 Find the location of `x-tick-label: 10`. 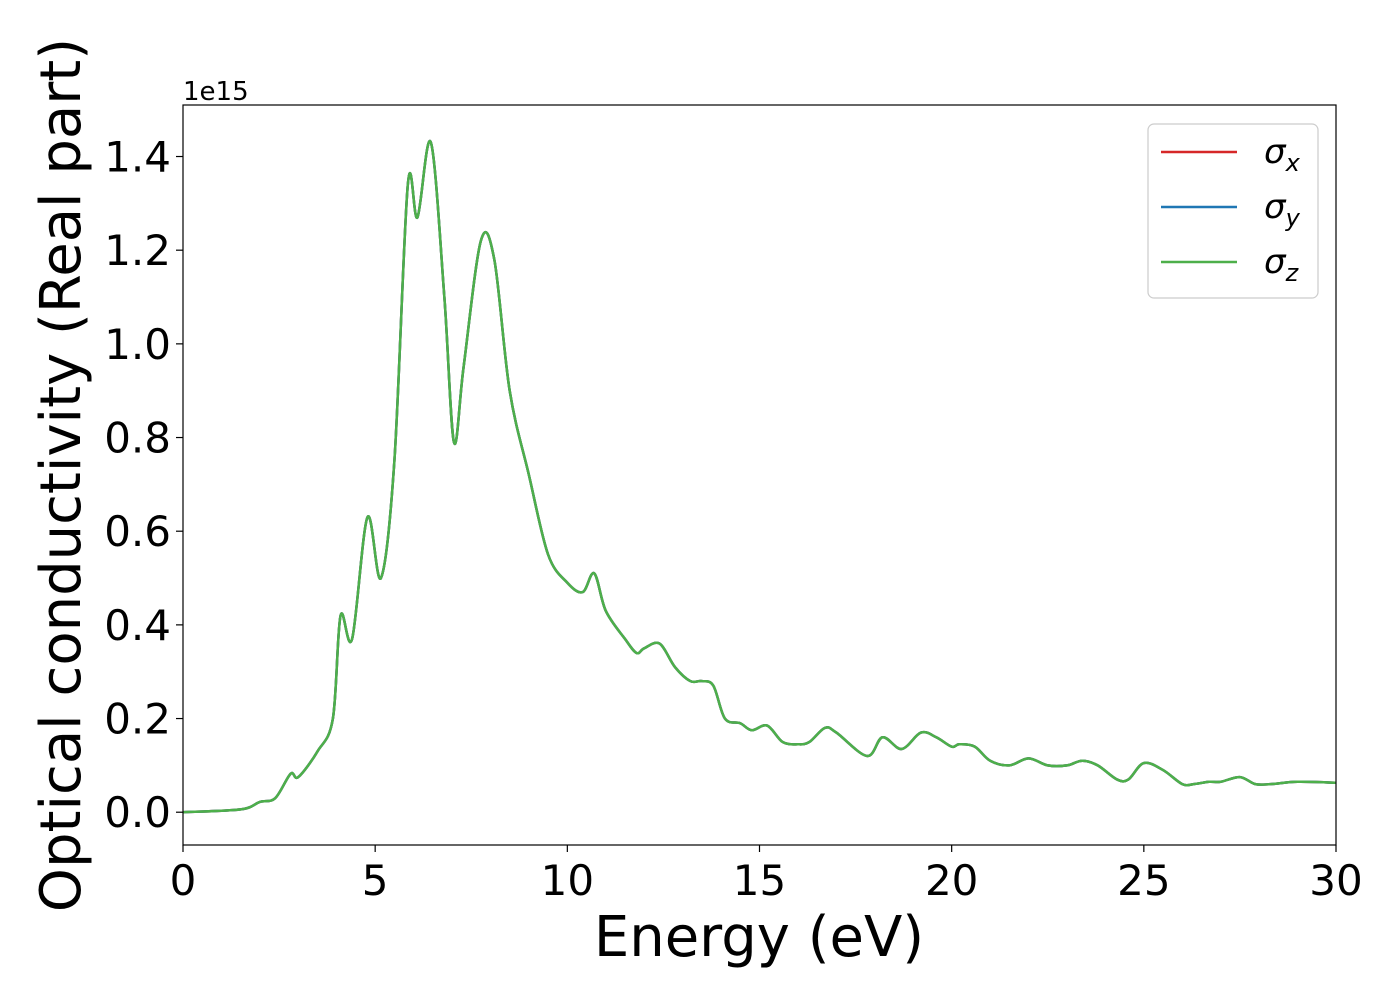

x-tick-label: 10 is located at coordinates (567, 880).